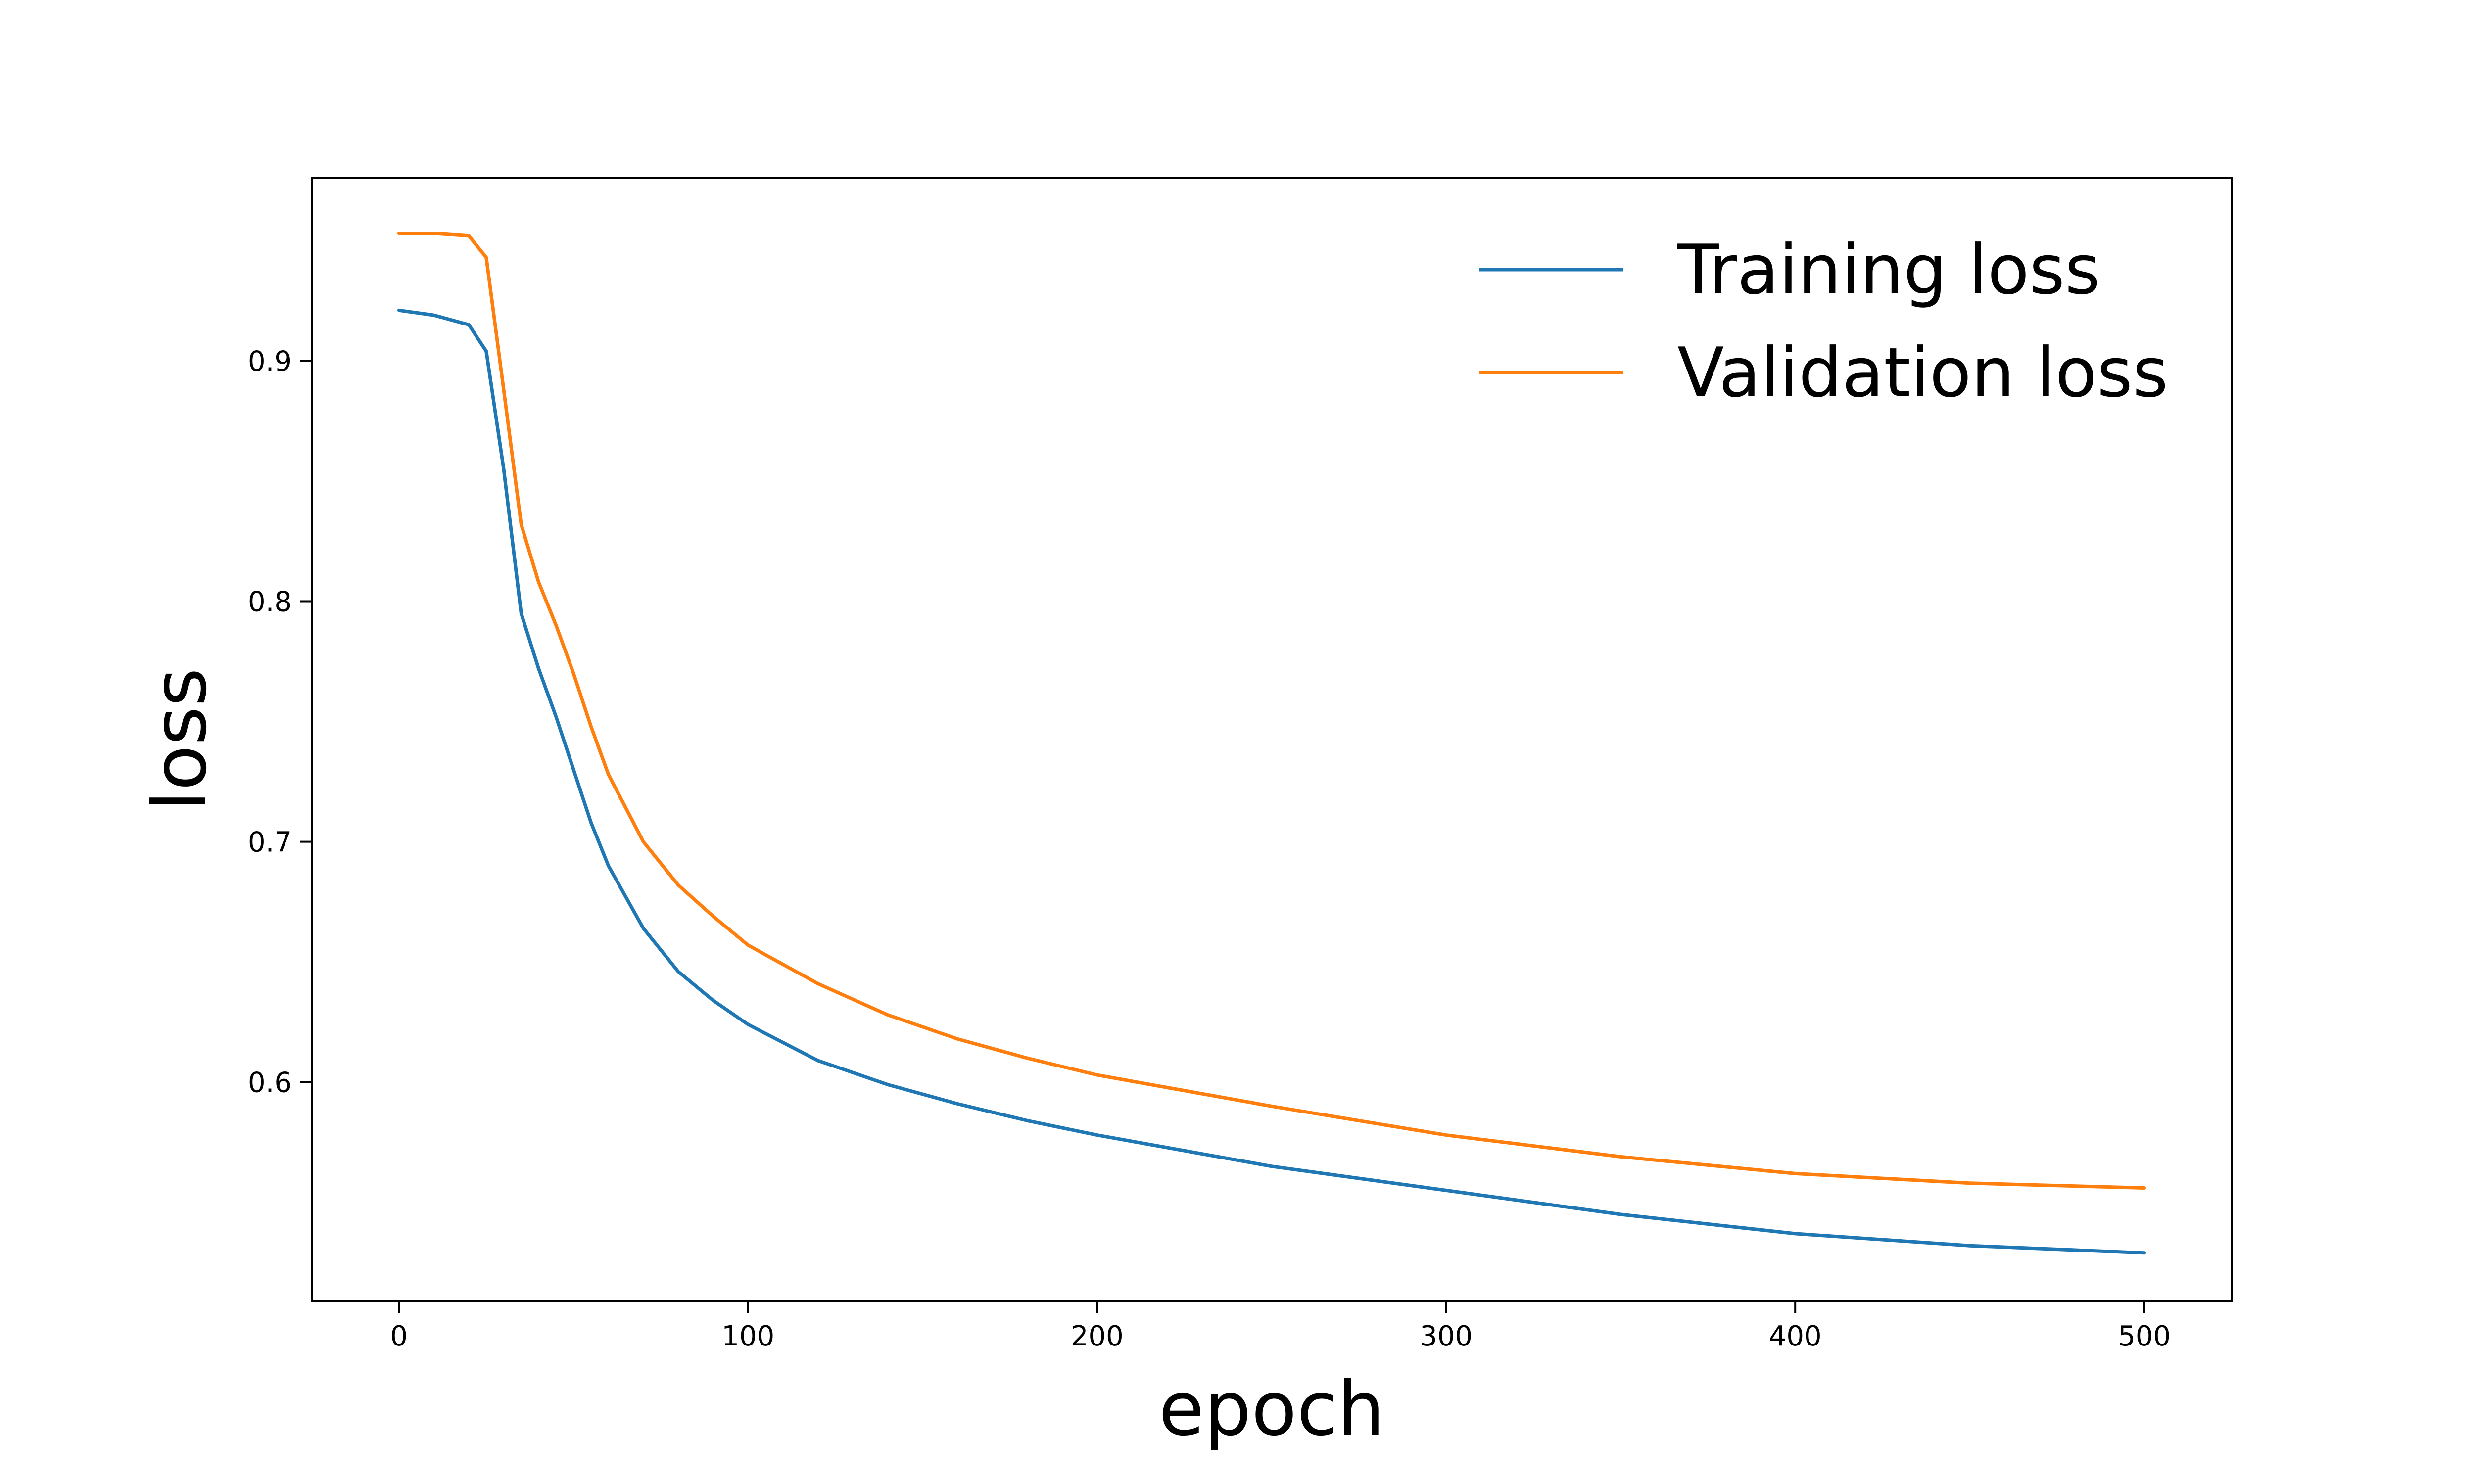  I want to click on x-tick-label: 200, so click(1097, 1336).